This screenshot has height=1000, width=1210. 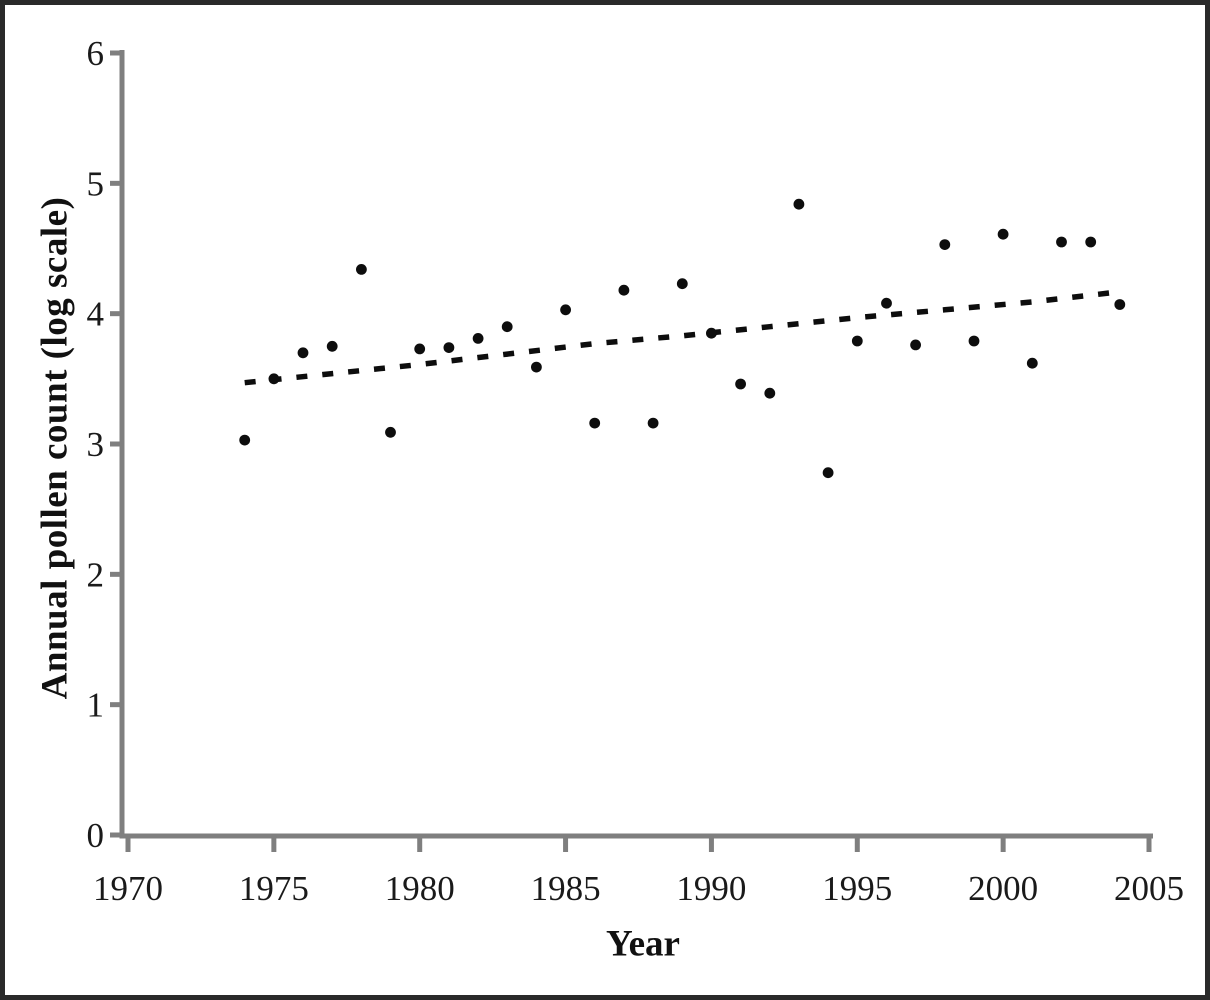 What do you see at coordinates (96, 705) in the screenshot?
I see `y-tick-label: 1` at bounding box center [96, 705].